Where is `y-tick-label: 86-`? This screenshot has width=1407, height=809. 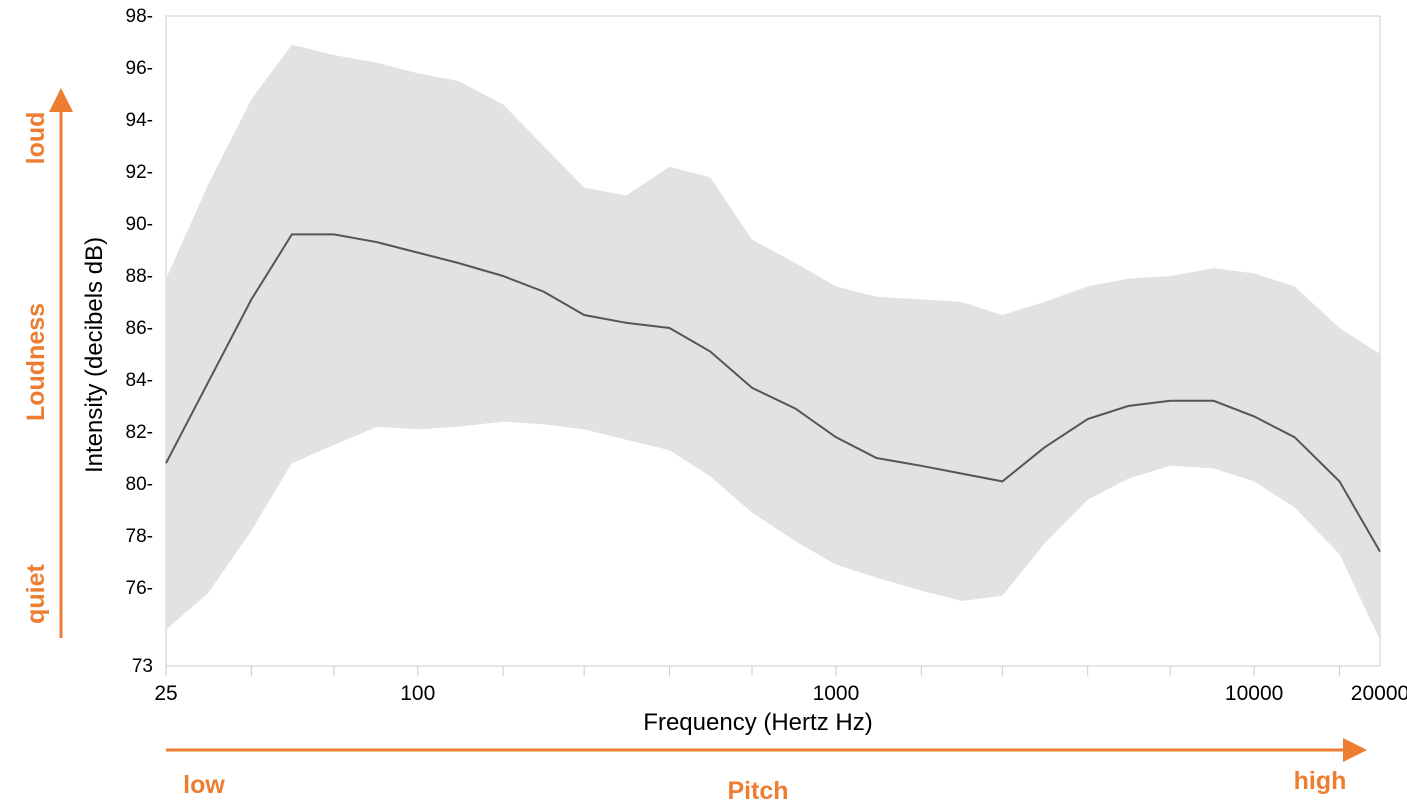
y-tick-label: 86- is located at coordinates (139, 328).